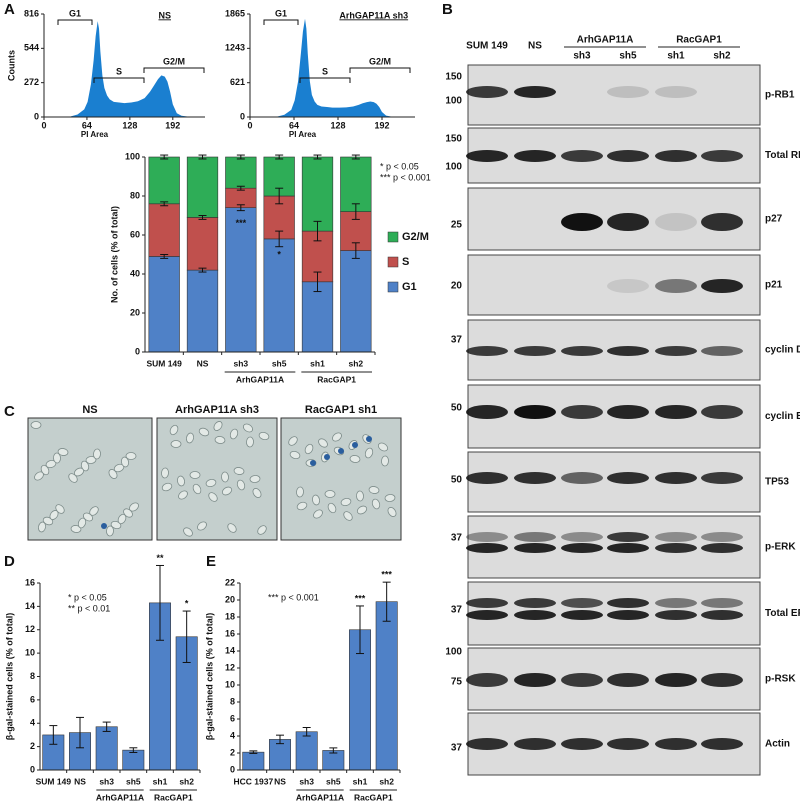 Image resolution: width=800 pixels, height=802 pixels. Describe the element at coordinates (217, 410) in the screenshot. I see `image-label: ArhGAP11A sh3` at that location.